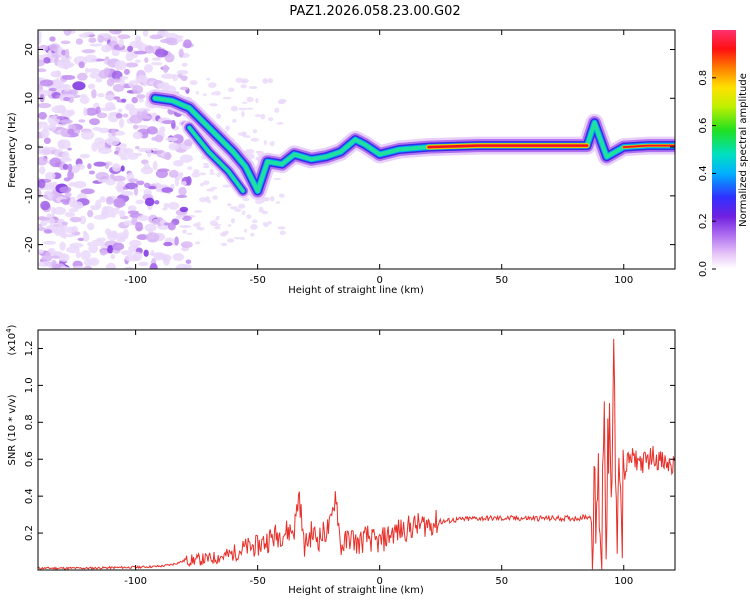 The width and height of the screenshot is (750, 600). What do you see at coordinates (29, 147) in the screenshot?
I see `y-tick-label: 0` at bounding box center [29, 147].